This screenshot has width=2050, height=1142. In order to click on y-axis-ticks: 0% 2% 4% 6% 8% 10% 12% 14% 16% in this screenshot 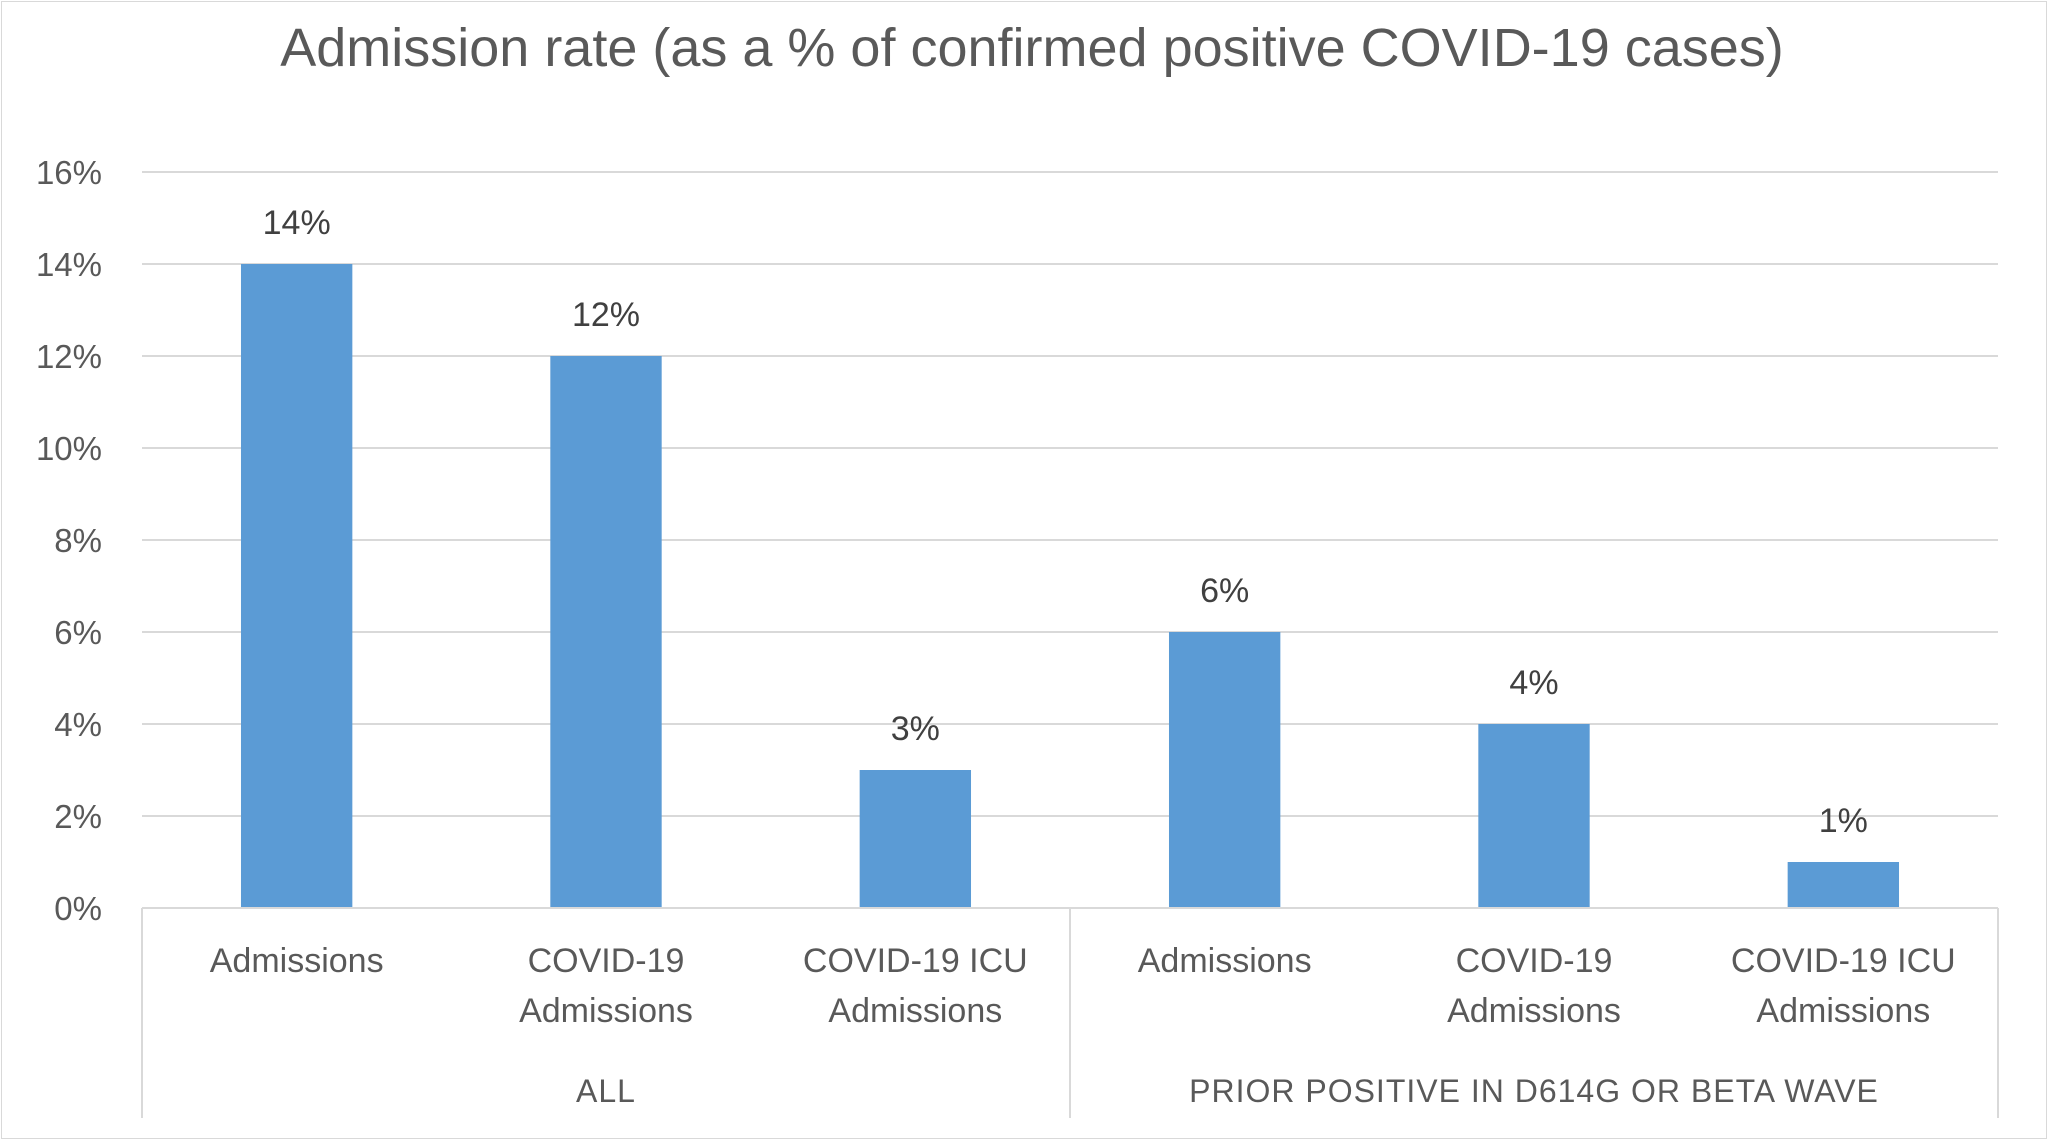, I will do `click(69, 540)`.